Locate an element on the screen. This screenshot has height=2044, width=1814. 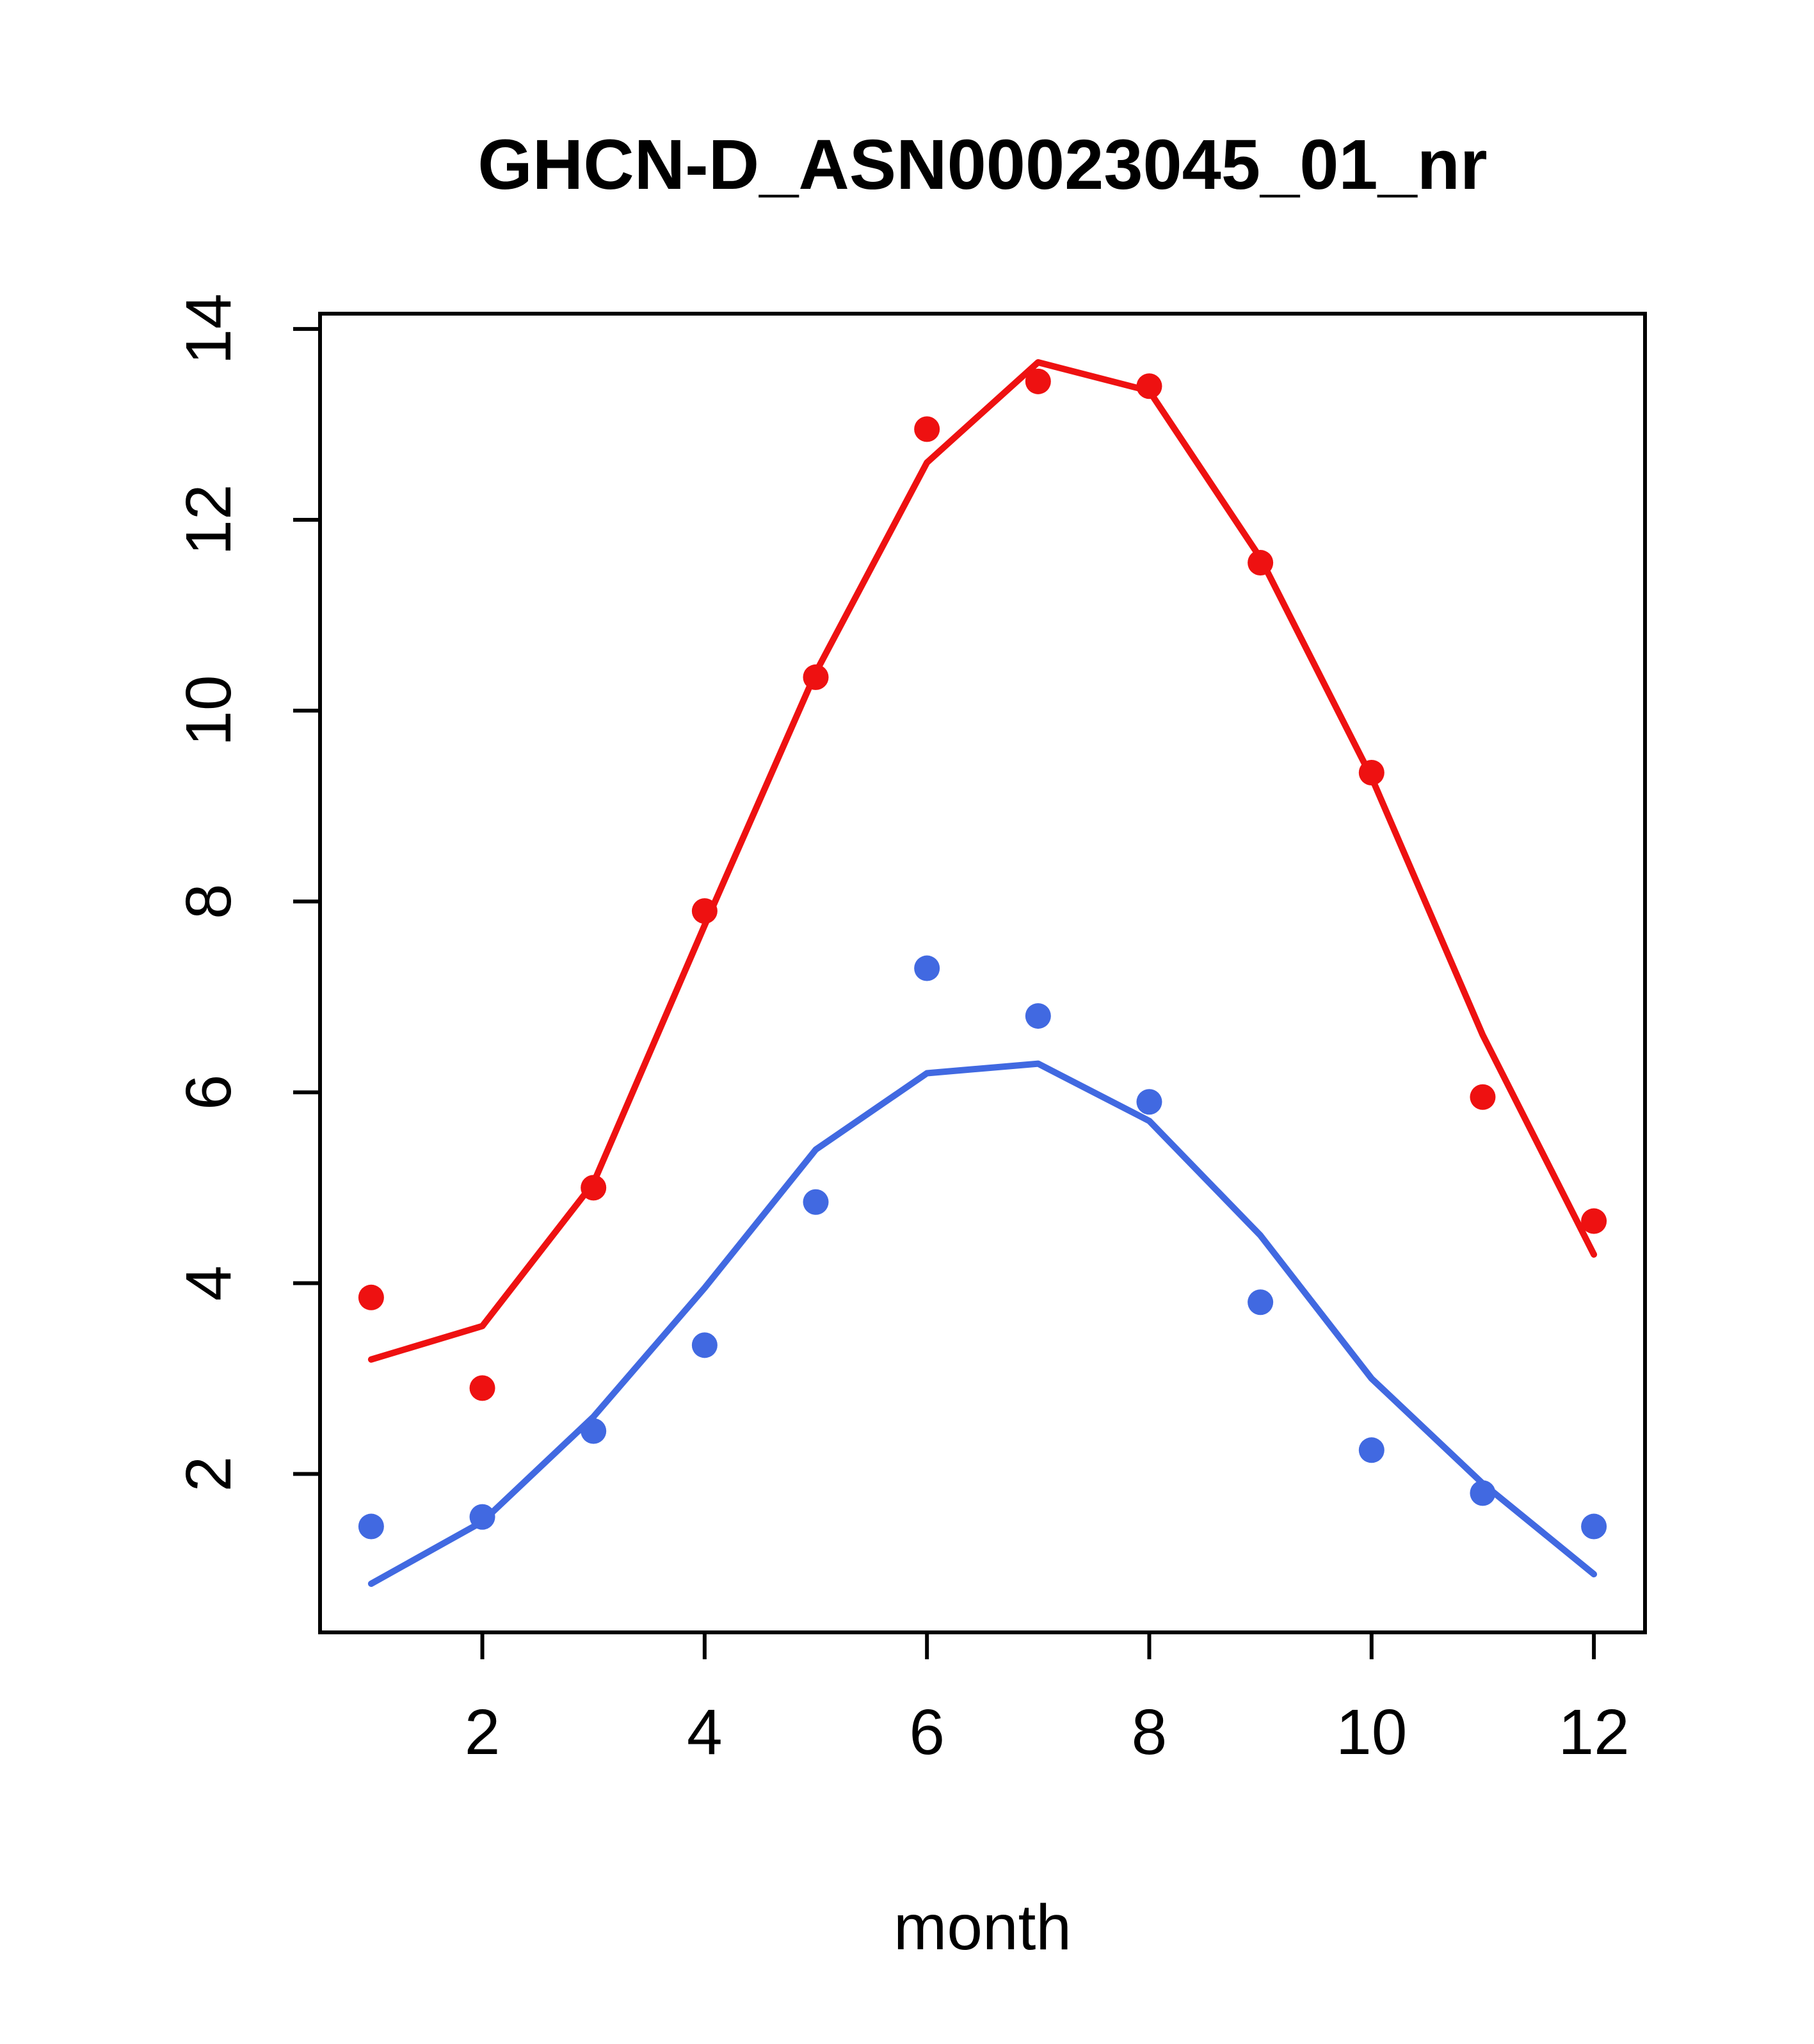
y-tick-label: 8 is located at coordinates (209, 901).